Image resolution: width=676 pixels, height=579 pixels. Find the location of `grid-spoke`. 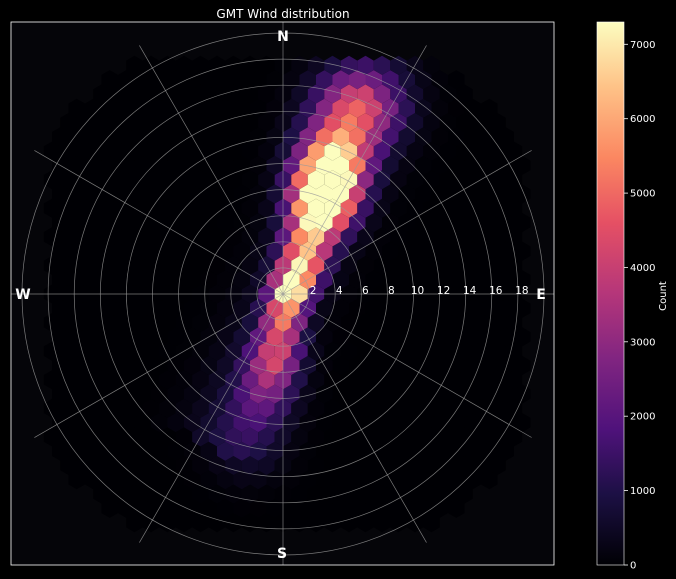

grid-spoke is located at coordinates (354, 418).